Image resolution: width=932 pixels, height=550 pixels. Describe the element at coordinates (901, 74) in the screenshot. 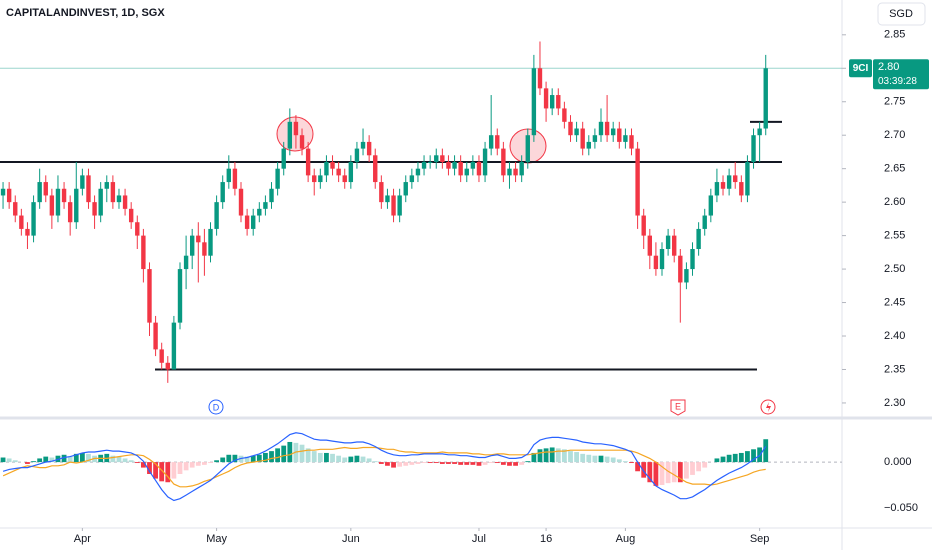

I see `price-badge` at that location.